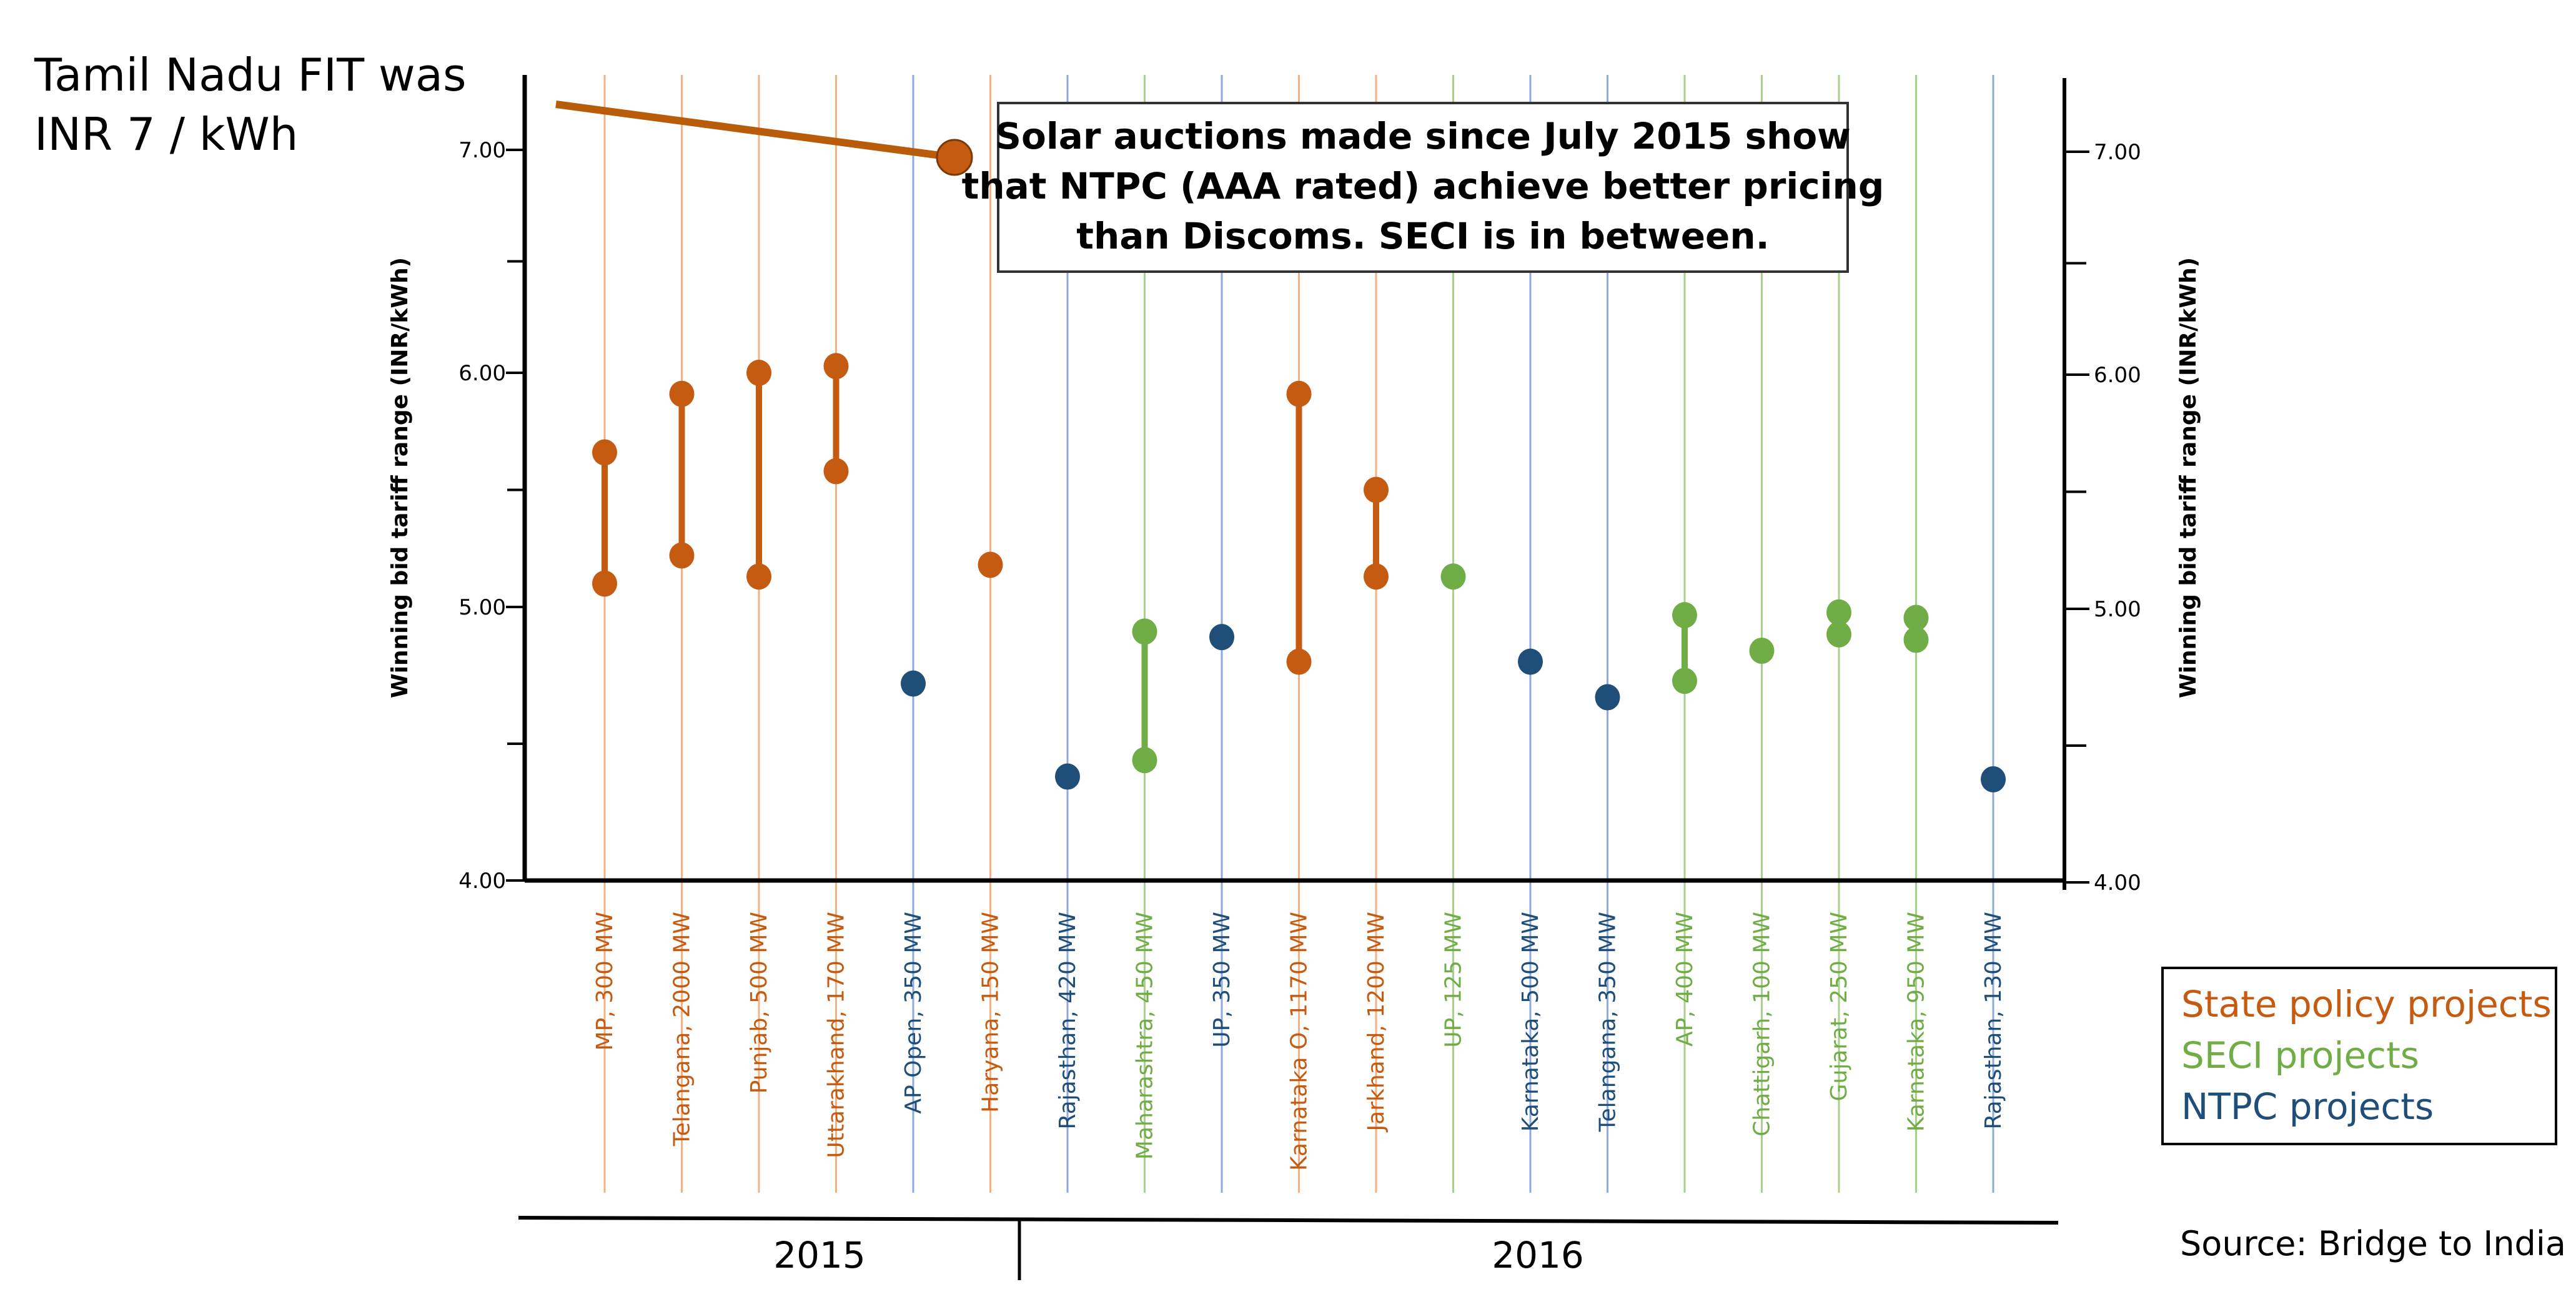 The width and height of the screenshot is (2576, 1312). What do you see at coordinates (1839, 1006) in the screenshot?
I see `category-label: Gujarat, 250 MW` at bounding box center [1839, 1006].